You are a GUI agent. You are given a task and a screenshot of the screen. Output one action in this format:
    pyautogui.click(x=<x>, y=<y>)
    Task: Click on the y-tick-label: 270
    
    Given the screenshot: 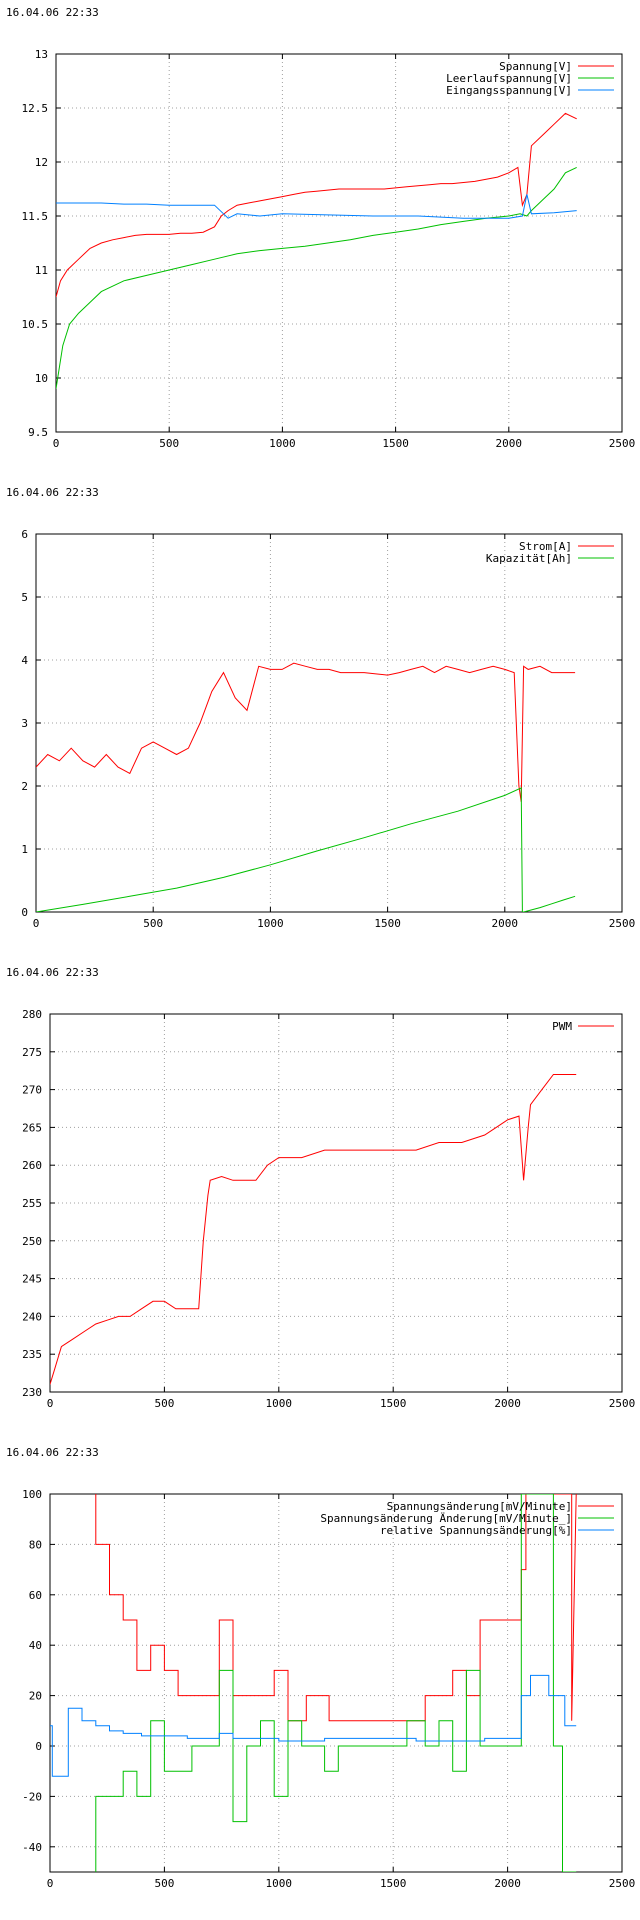 What is the action you would take?
    pyautogui.click(x=32, y=1090)
    